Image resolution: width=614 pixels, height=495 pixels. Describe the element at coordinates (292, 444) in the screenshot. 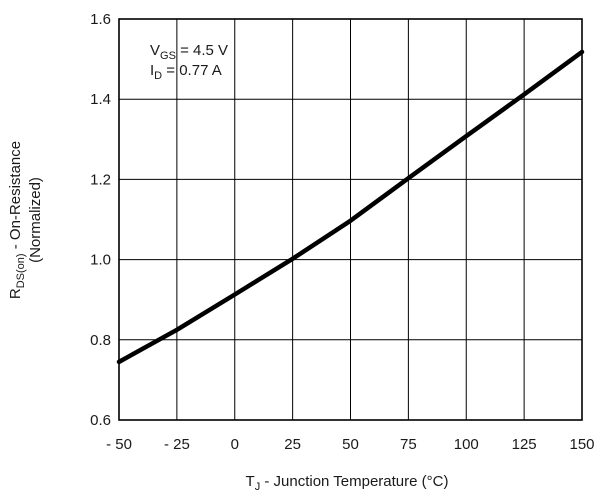

I see `x-tick-label: 25` at that location.